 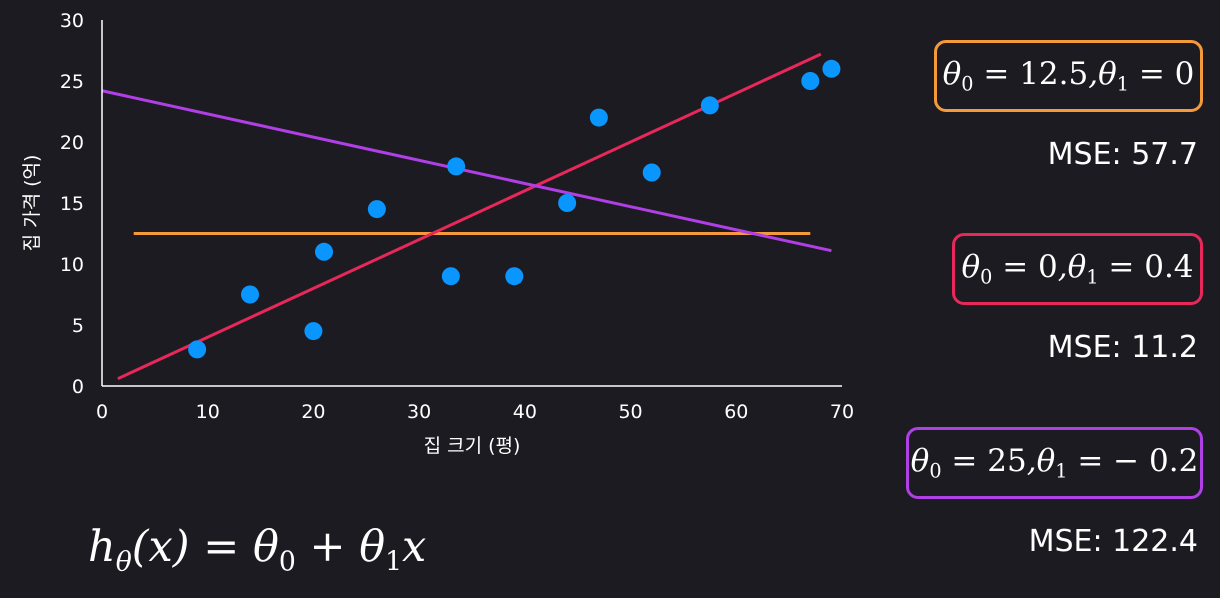 What do you see at coordinates (1122, 347) in the screenshot?
I see `mse-red: MSE: 11.2` at bounding box center [1122, 347].